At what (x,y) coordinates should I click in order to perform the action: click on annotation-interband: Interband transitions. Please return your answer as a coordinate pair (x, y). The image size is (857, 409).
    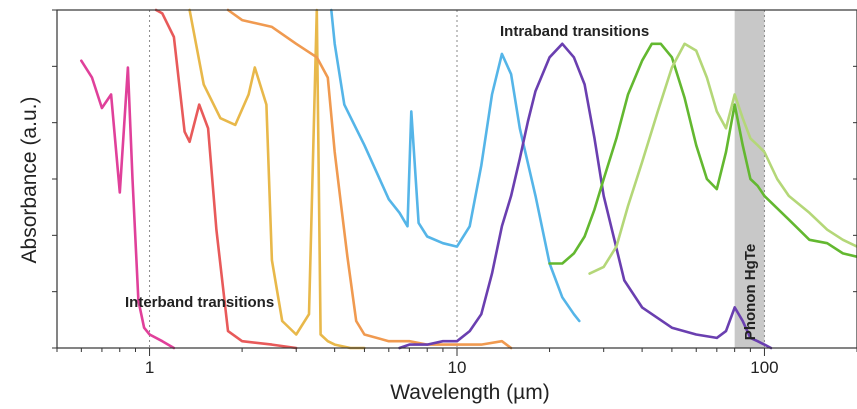
    Looking at the image, I should click on (199, 302).